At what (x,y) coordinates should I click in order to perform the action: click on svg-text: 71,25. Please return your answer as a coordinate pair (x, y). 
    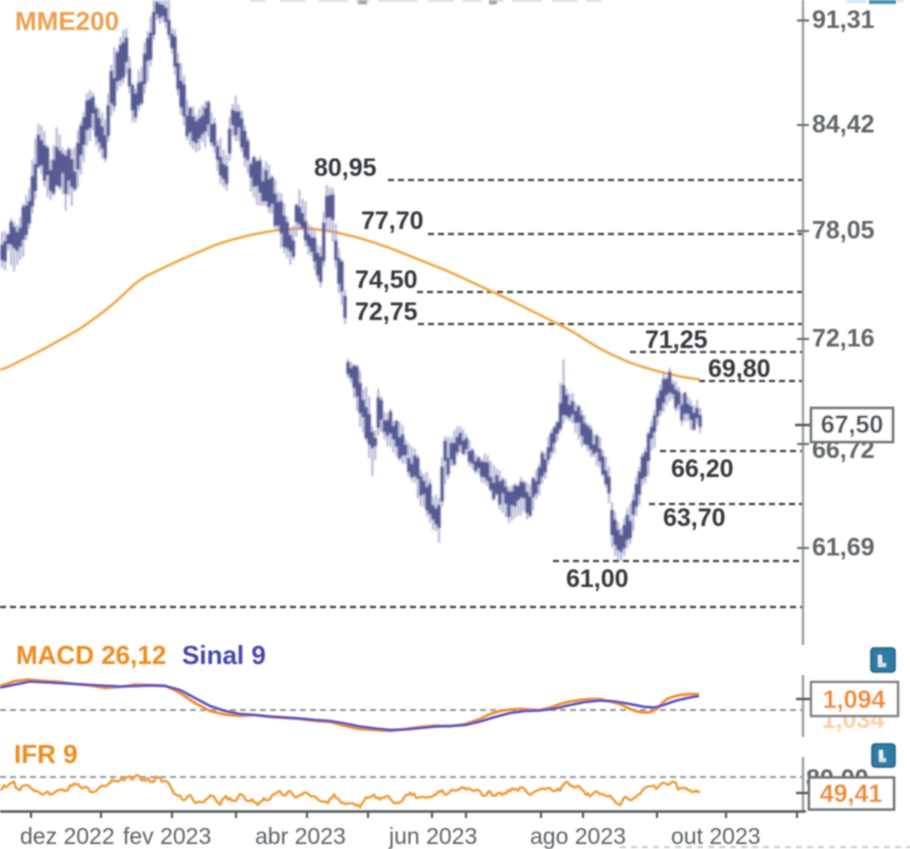
    Looking at the image, I should click on (676, 340).